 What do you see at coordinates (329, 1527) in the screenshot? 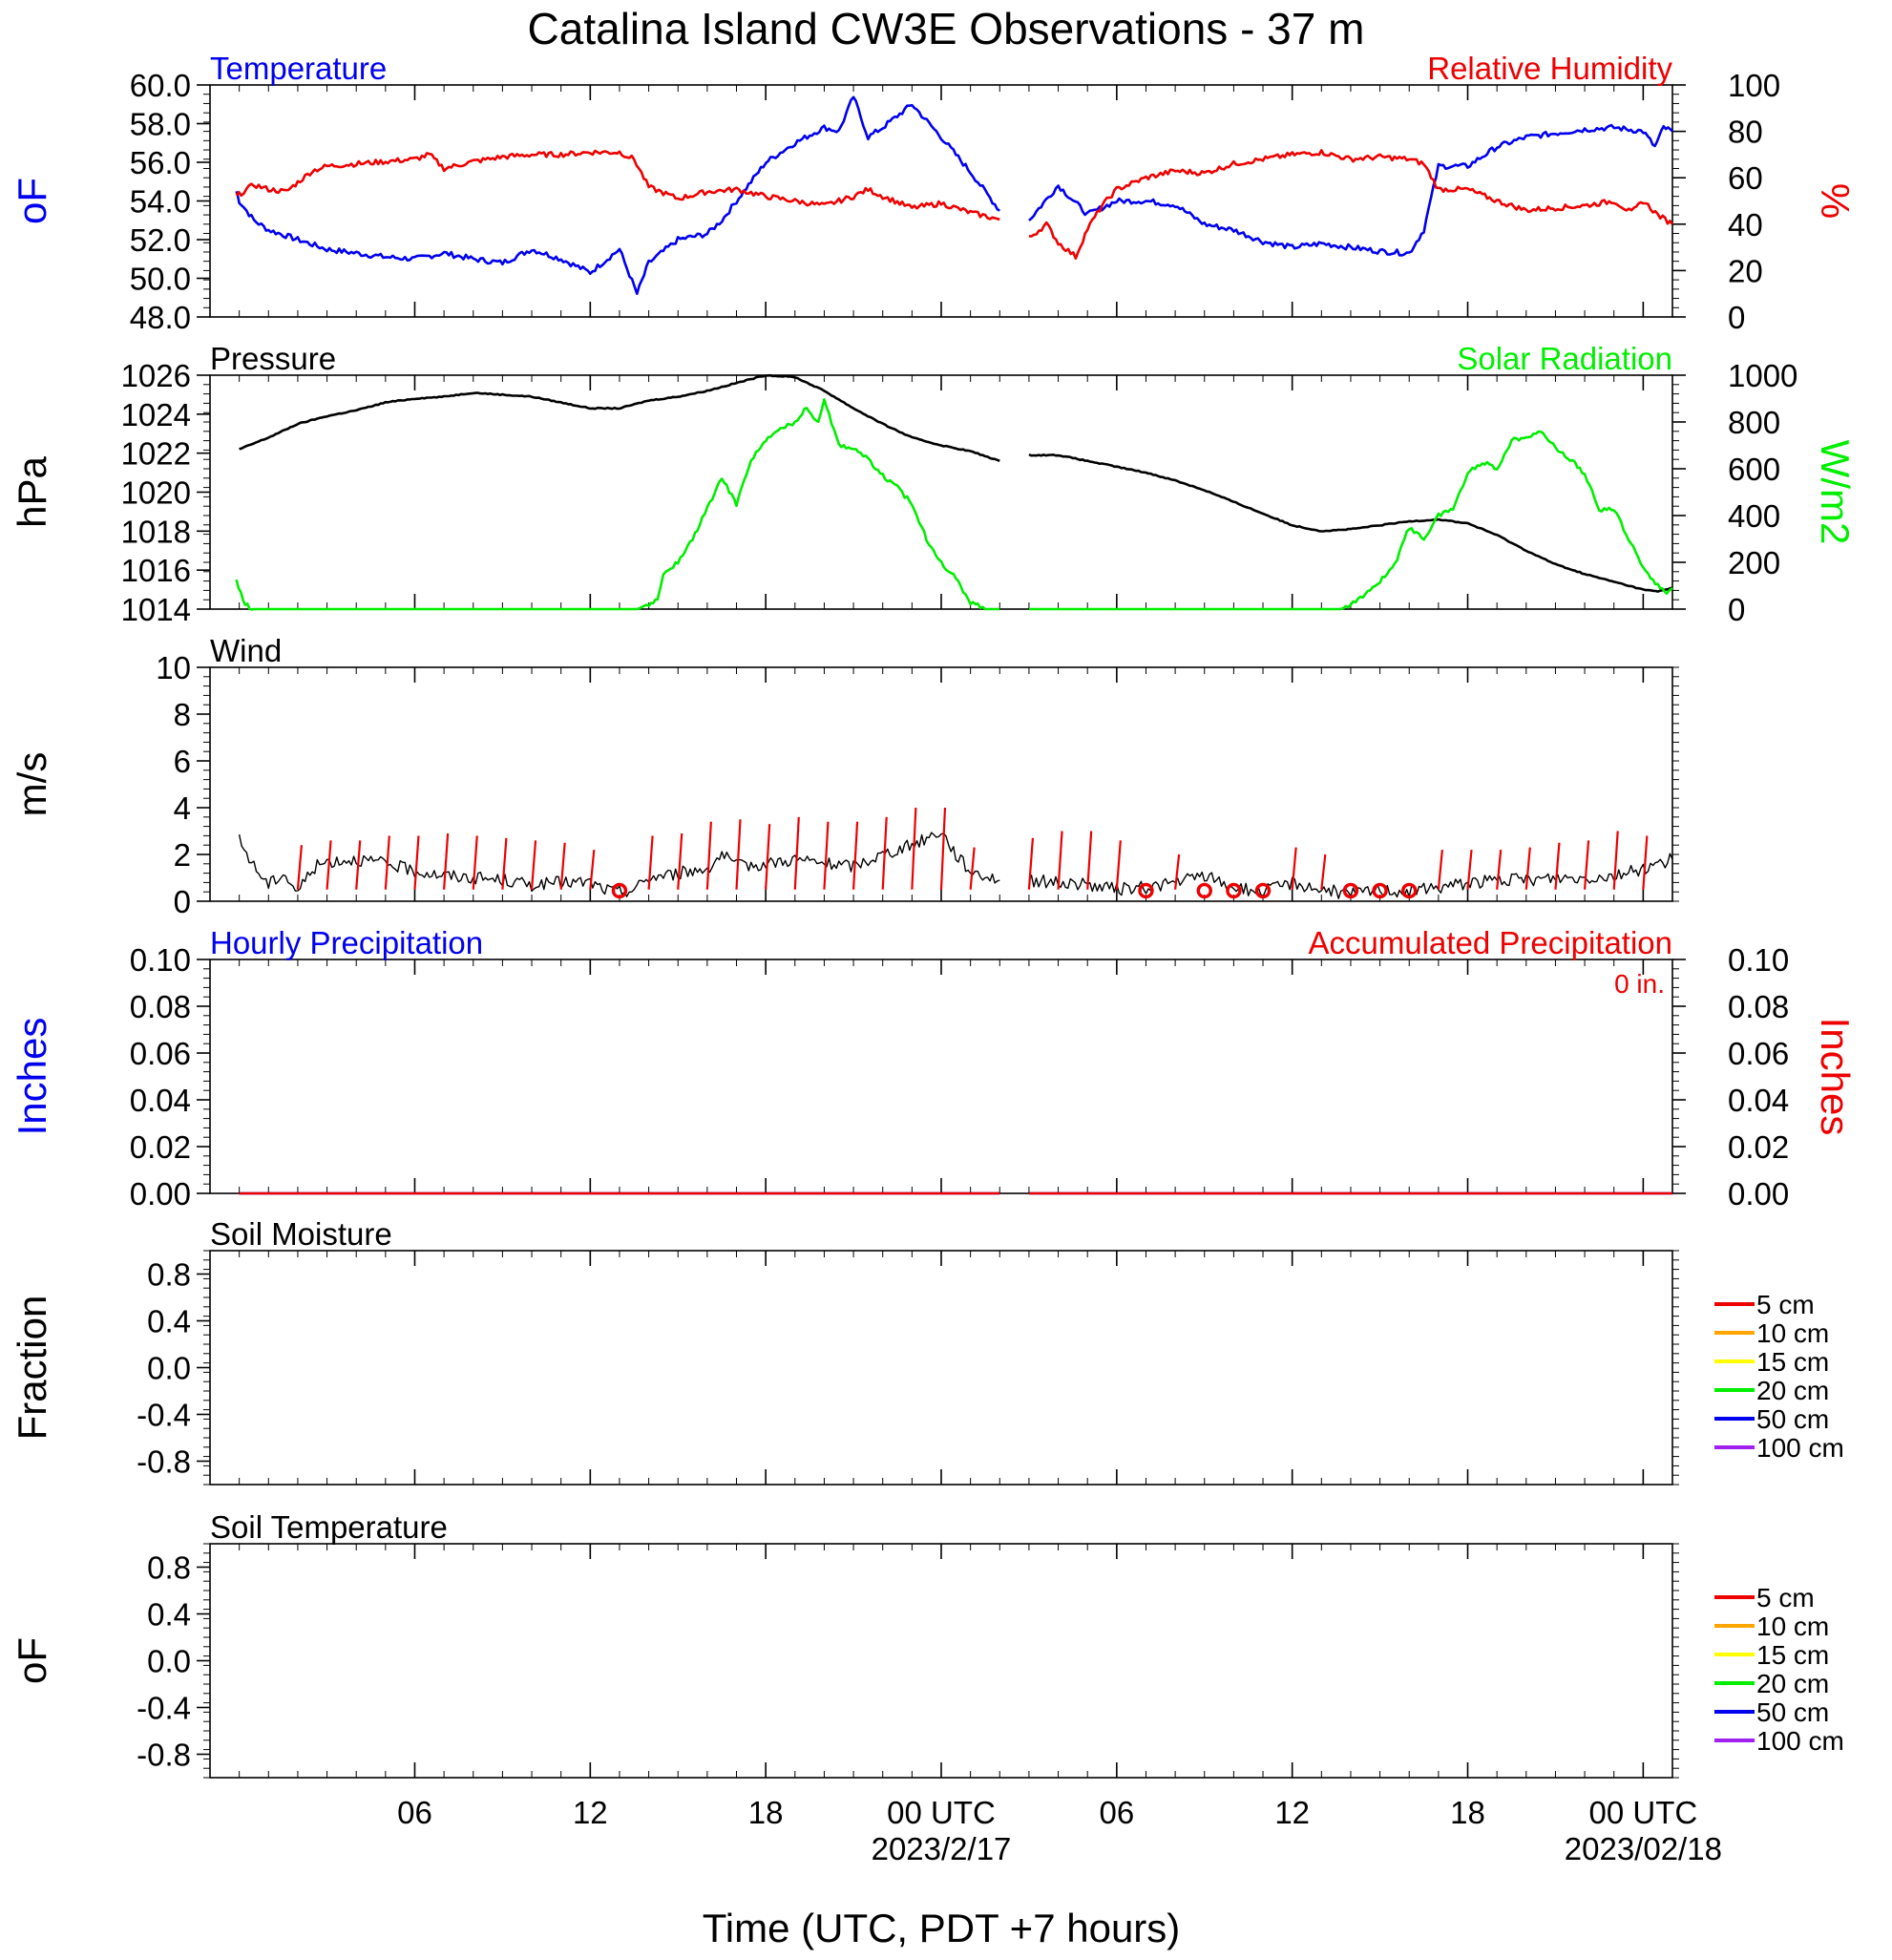
I see `panel-title-left: Soil Temperature` at bounding box center [329, 1527].